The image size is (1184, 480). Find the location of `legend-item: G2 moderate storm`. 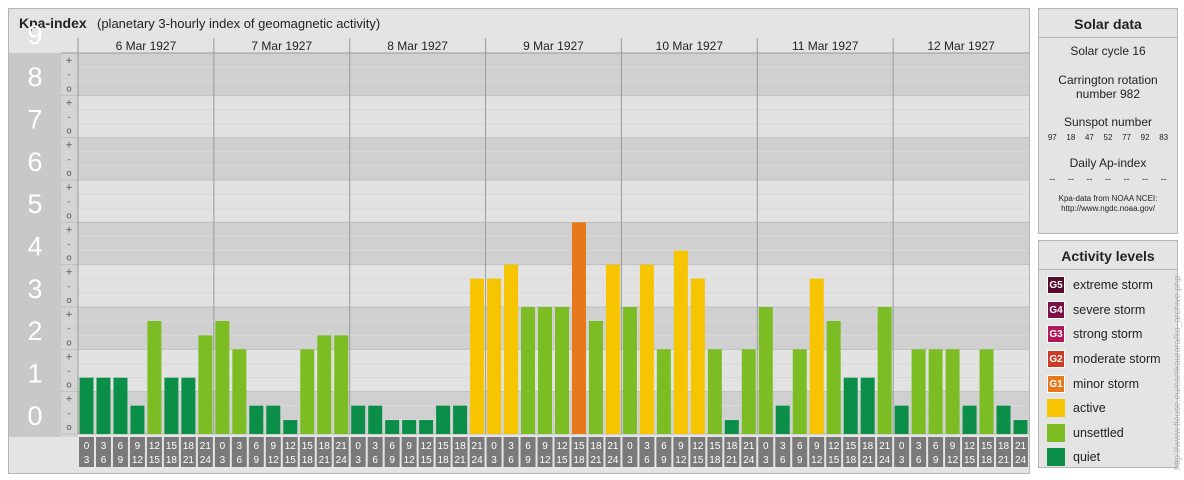

legend-item: G2 moderate storm is located at coordinates (1108, 359).